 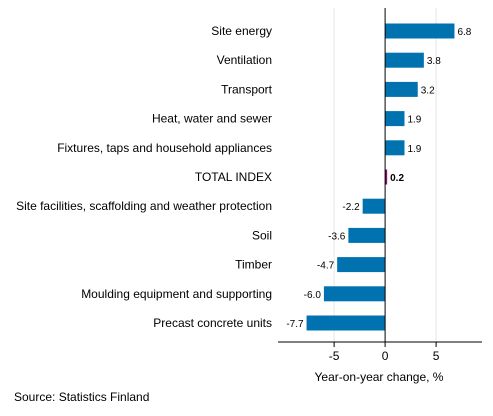 What do you see at coordinates (212, 323) in the screenshot?
I see `category-label: Precast concrete units` at bounding box center [212, 323].